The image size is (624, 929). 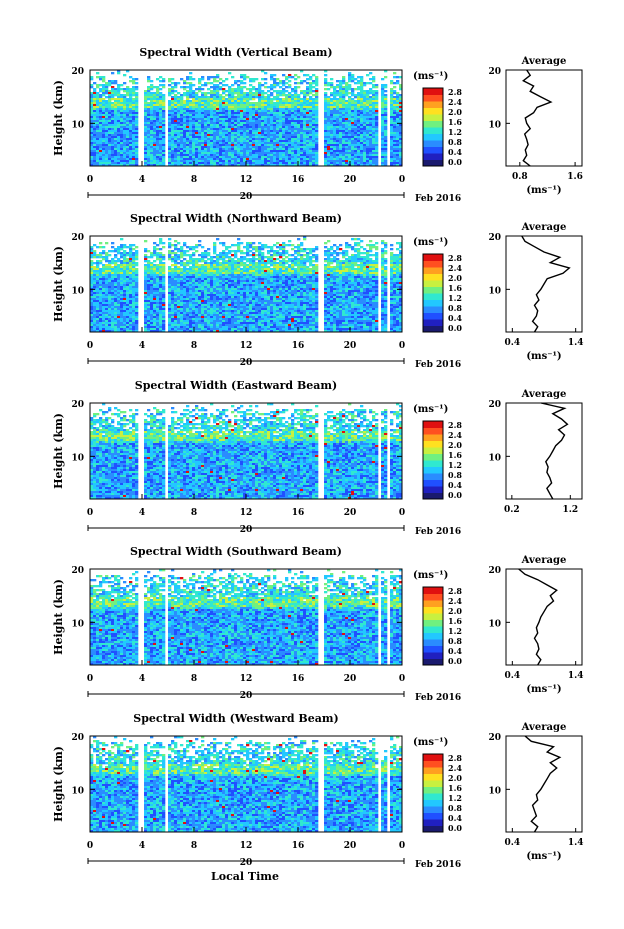 What do you see at coordinates (246, 284) in the screenshot?
I see `heatmap` at bounding box center [246, 284].